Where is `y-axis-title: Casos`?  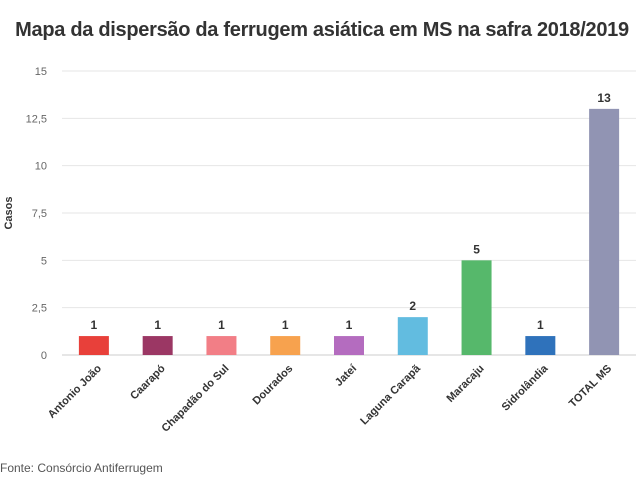
y-axis-title: Casos is located at coordinates (9, 212).